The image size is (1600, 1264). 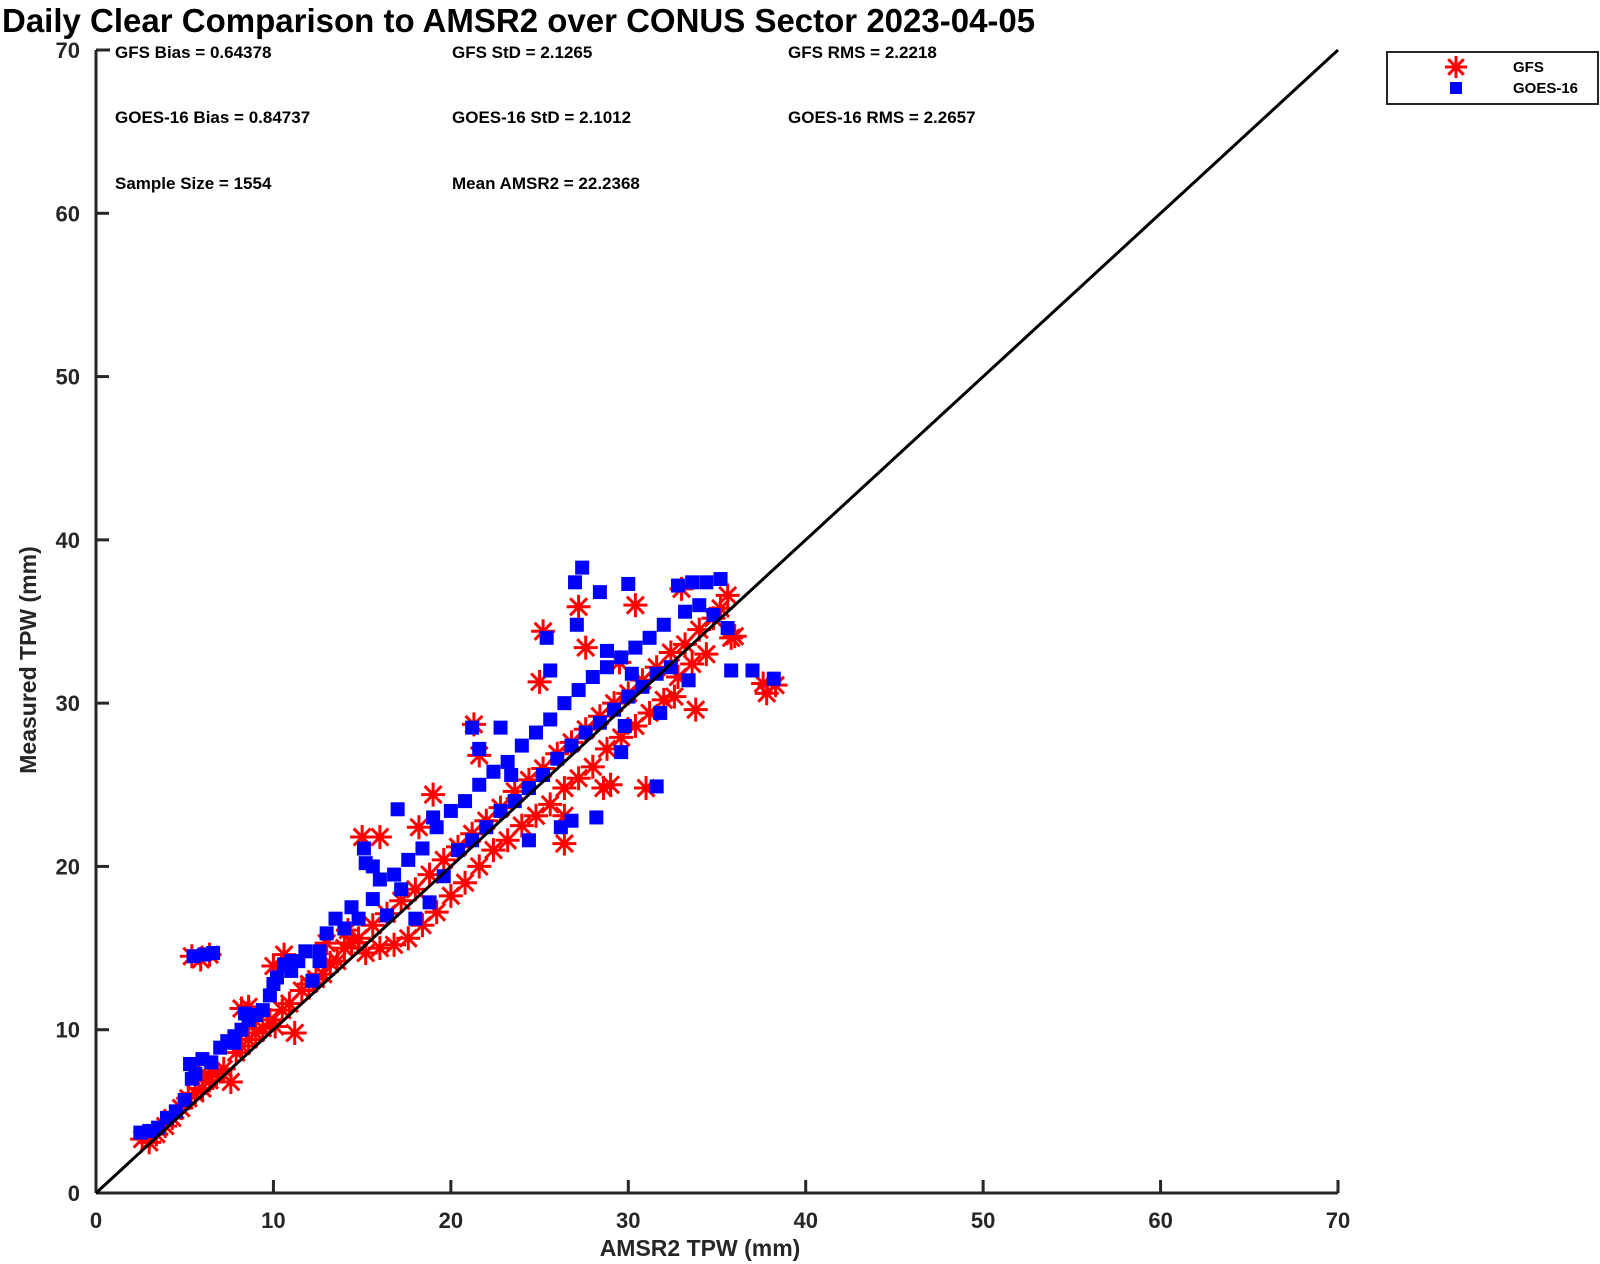 What do you see at coordinates (1545, 88) in the screenshot?
I see `legend-goes16-label: GOES-16` at bounding box center [1545, 88].